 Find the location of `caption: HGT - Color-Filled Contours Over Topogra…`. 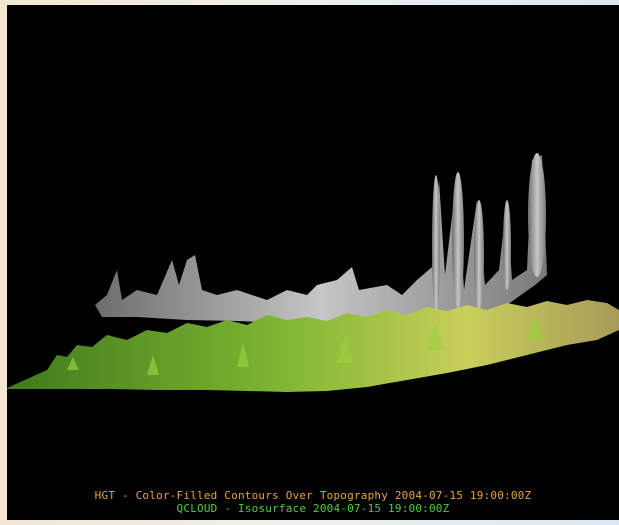

caption: HGT - Color-Filled Contours Over Topogra… is located at coordinates (313, 495).